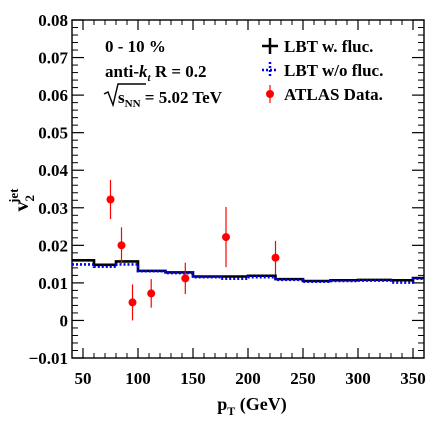 This screenshot has width=436, height=422. What do you see at coordinates (193, 378) in the screenshot?
I see `x-tick-label: 150` at bounding box center [193, 378].